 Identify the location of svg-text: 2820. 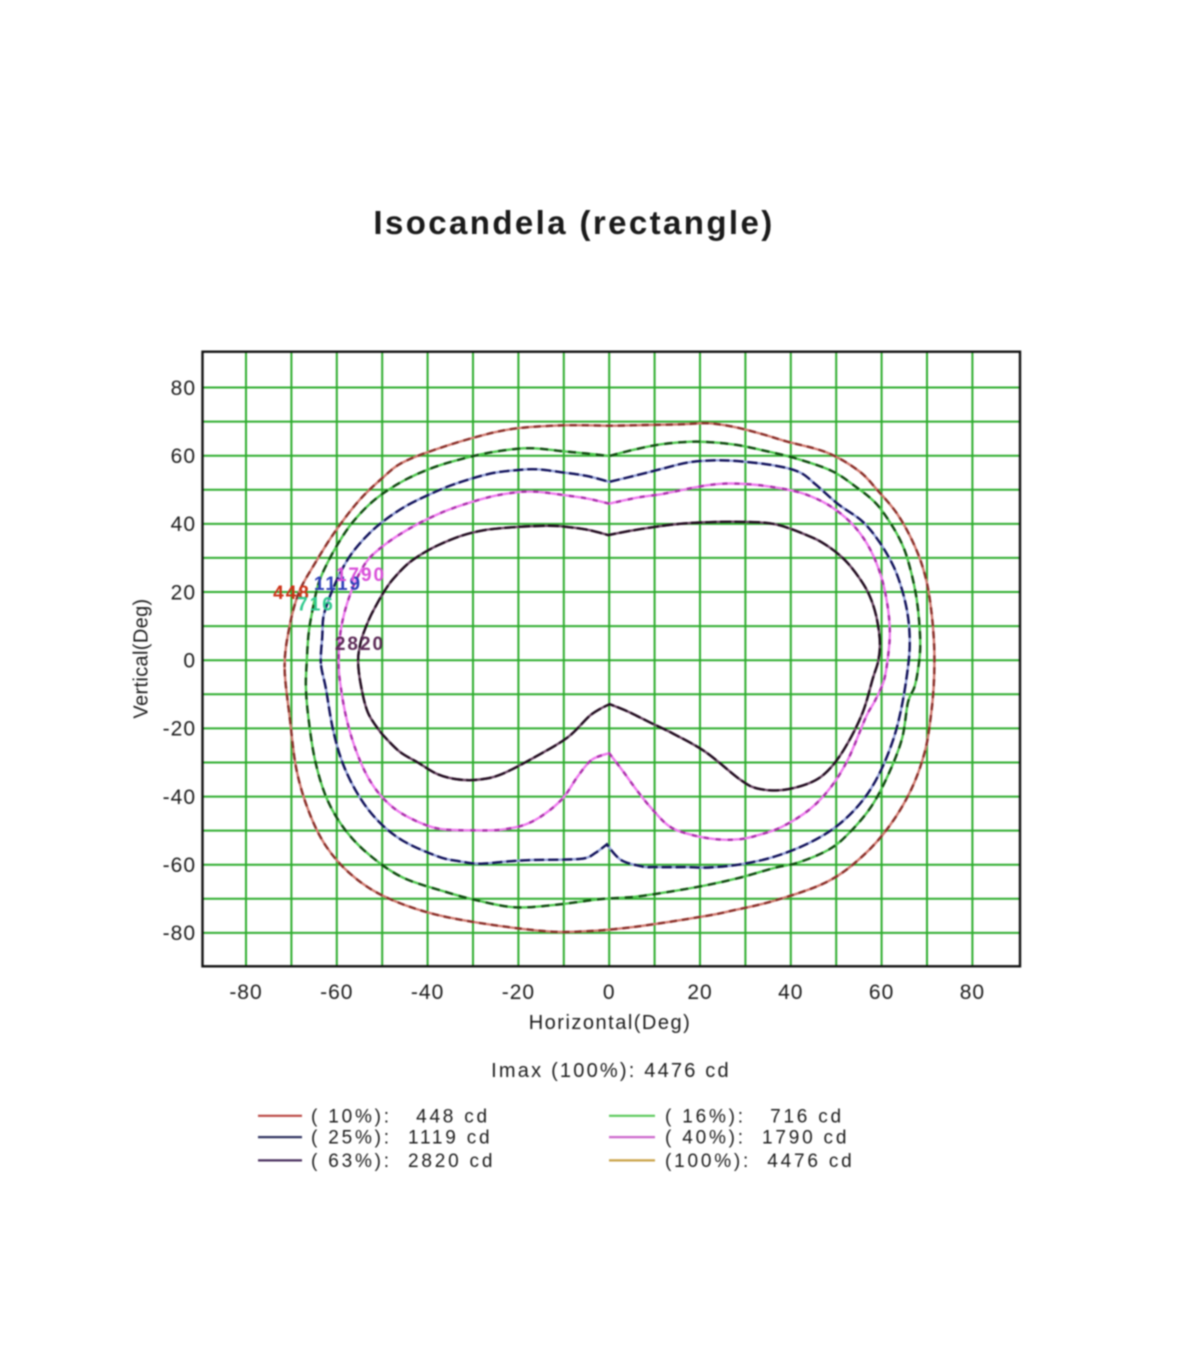
(360, 644).